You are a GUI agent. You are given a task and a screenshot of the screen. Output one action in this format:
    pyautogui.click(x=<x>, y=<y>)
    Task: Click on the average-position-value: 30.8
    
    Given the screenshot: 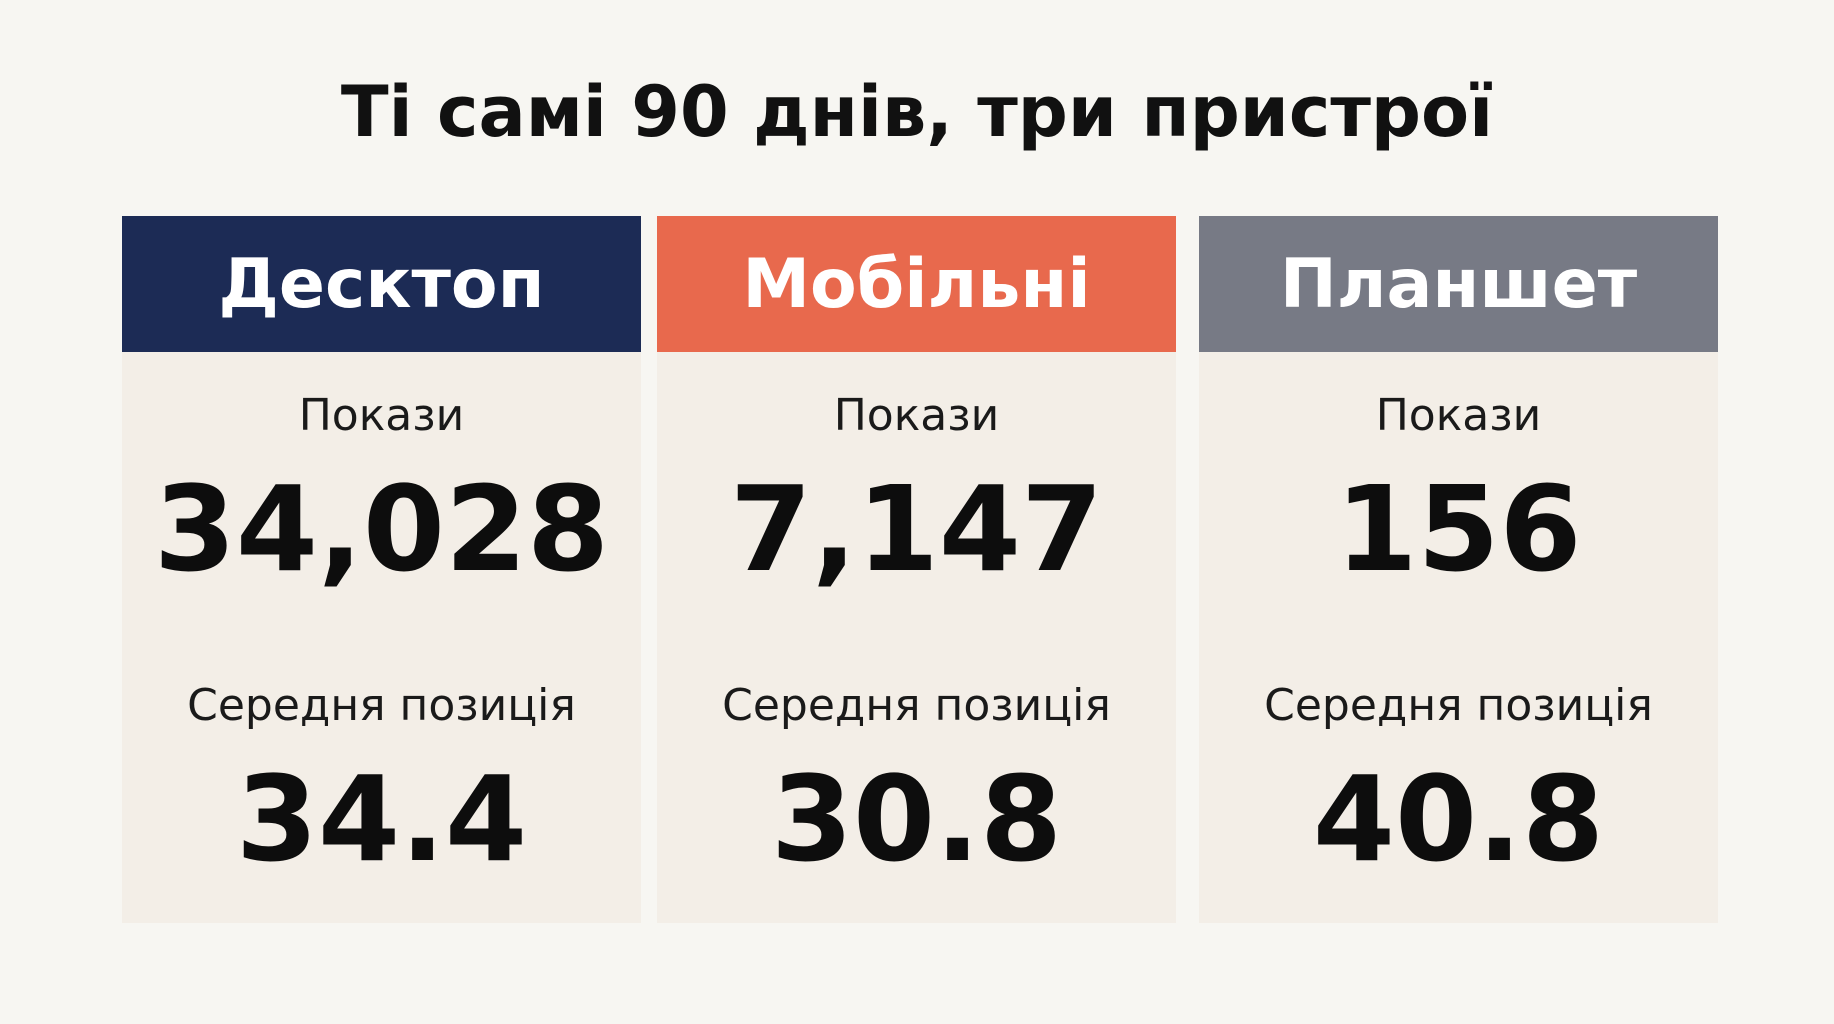 What is the action you would take?
    pyautogui.click(x=916, y=819)
    